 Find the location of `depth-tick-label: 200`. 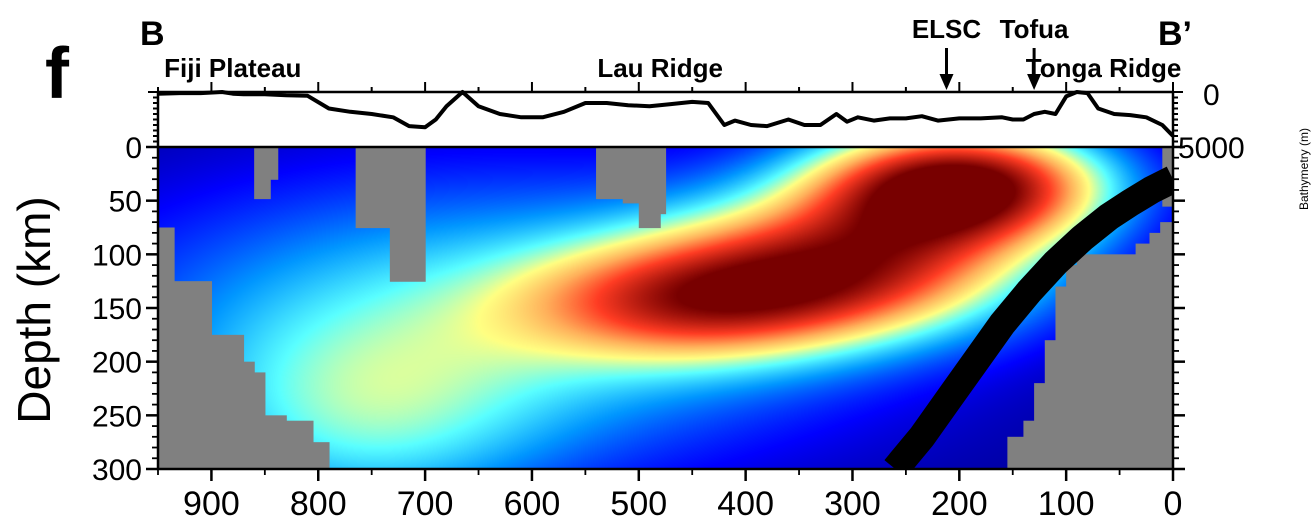

depth-tick-label: 200 is located at coordinates (117, 363).